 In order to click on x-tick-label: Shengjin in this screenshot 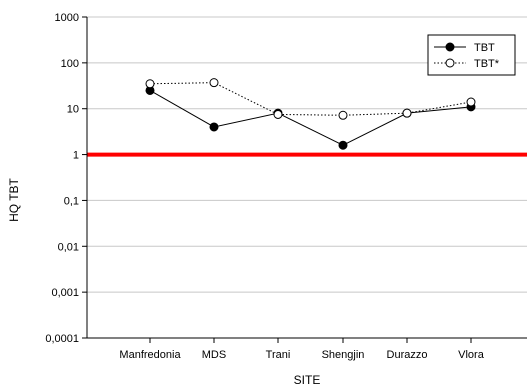, I will do `click(343, 355)`.